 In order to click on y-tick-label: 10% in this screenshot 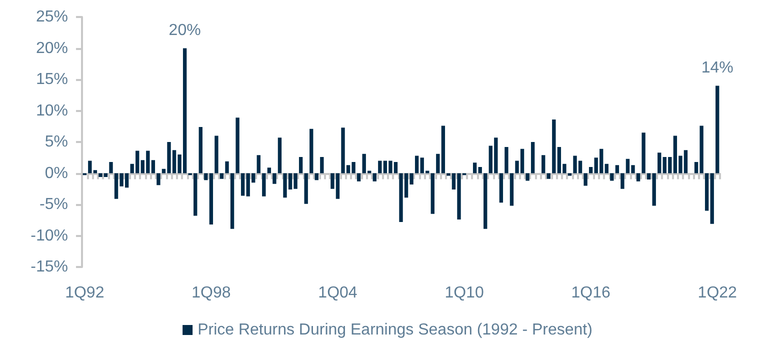, I will do `click(52, 111)`.